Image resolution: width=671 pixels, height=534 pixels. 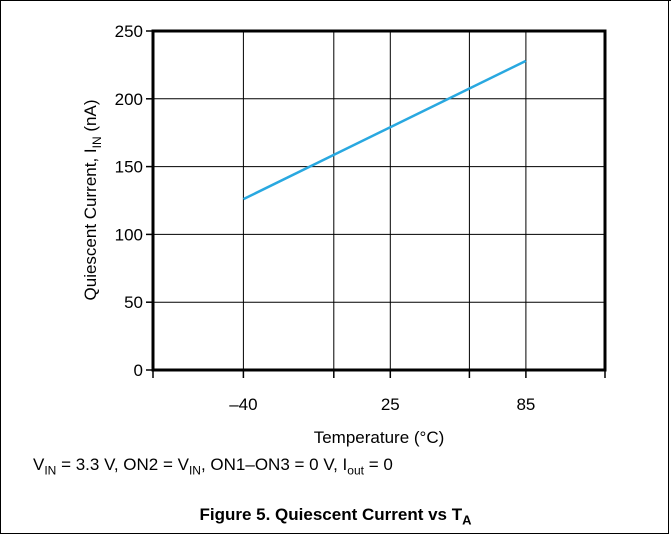 I want to click on top-border, so click(x=335, y=0).